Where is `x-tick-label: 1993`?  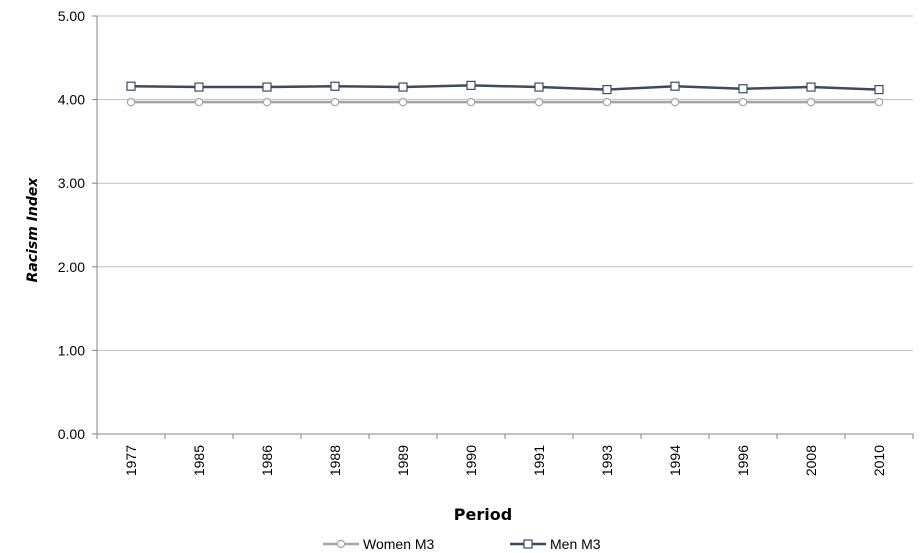 x-tick-label: 1993 is located at coordinates (607, 460).